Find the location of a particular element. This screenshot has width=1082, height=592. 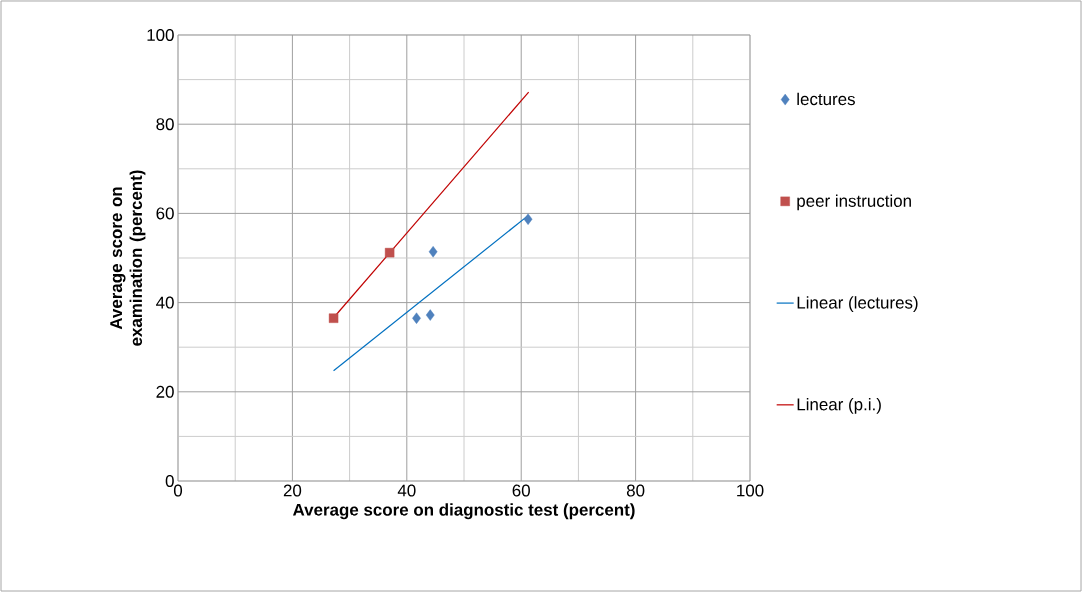

y-tick-label: 60 is located at coordinates (165, 213).